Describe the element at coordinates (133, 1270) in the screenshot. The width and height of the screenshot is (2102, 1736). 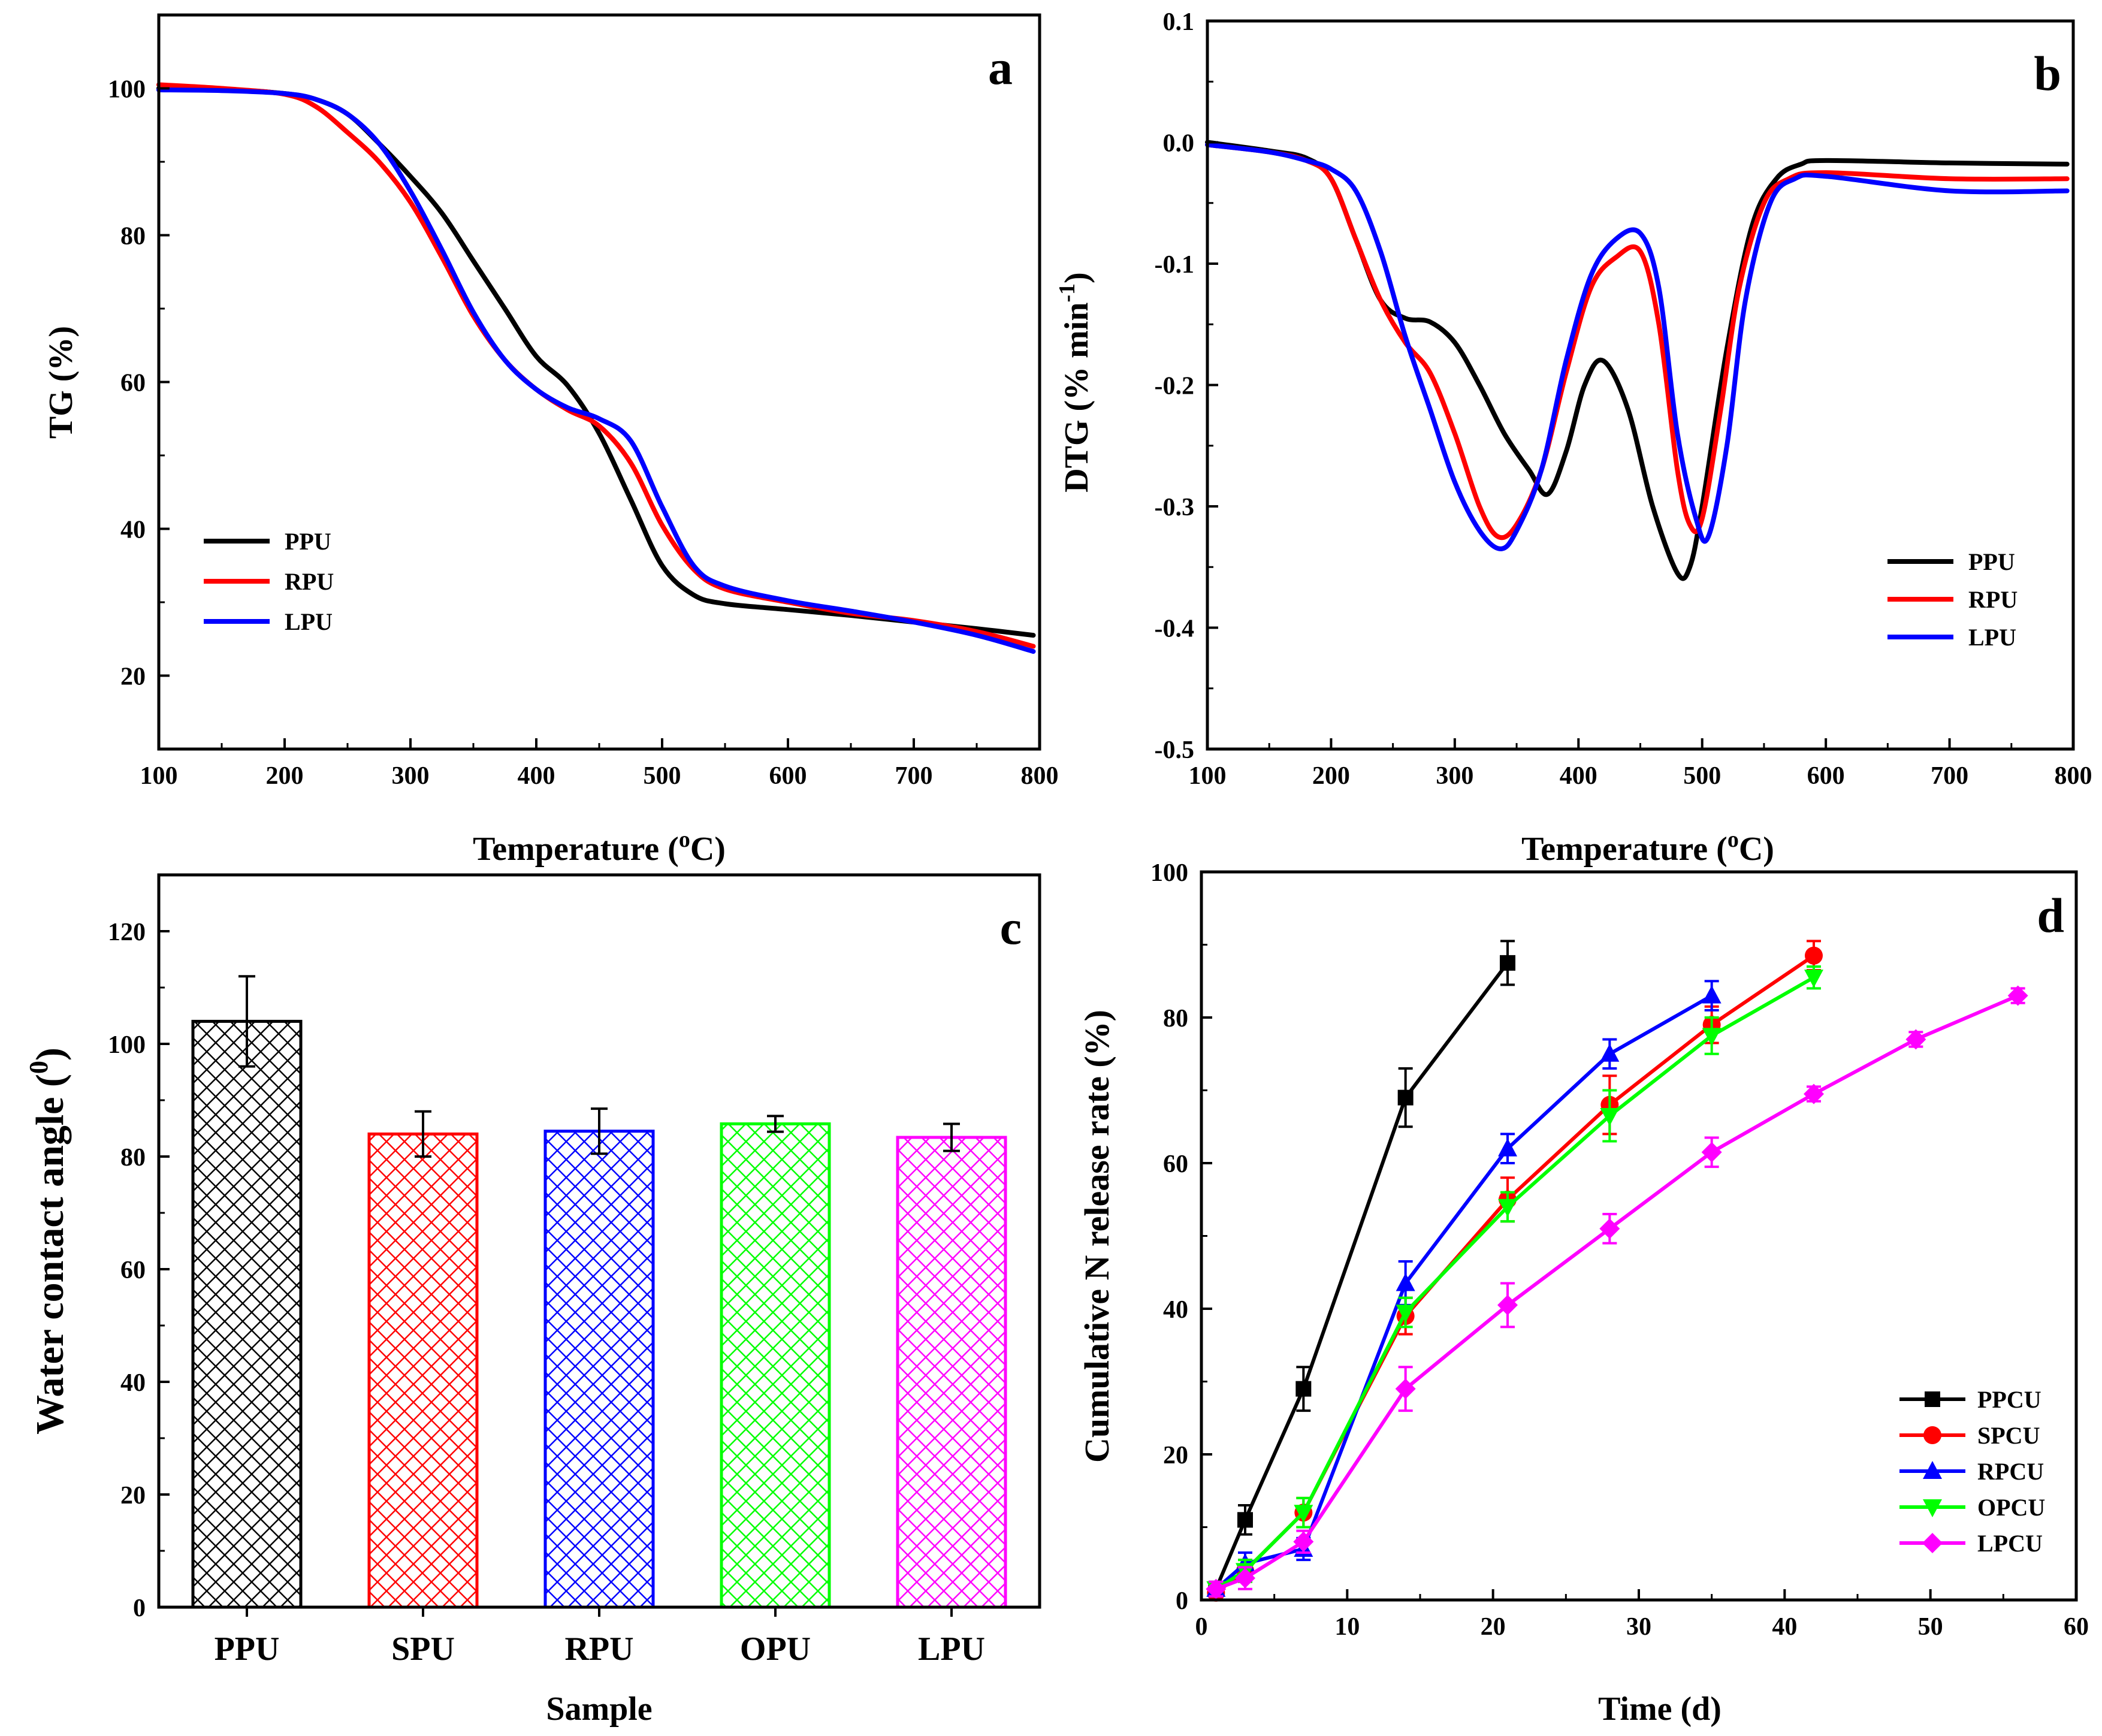
I see `y-tick-label: 60` at that location.